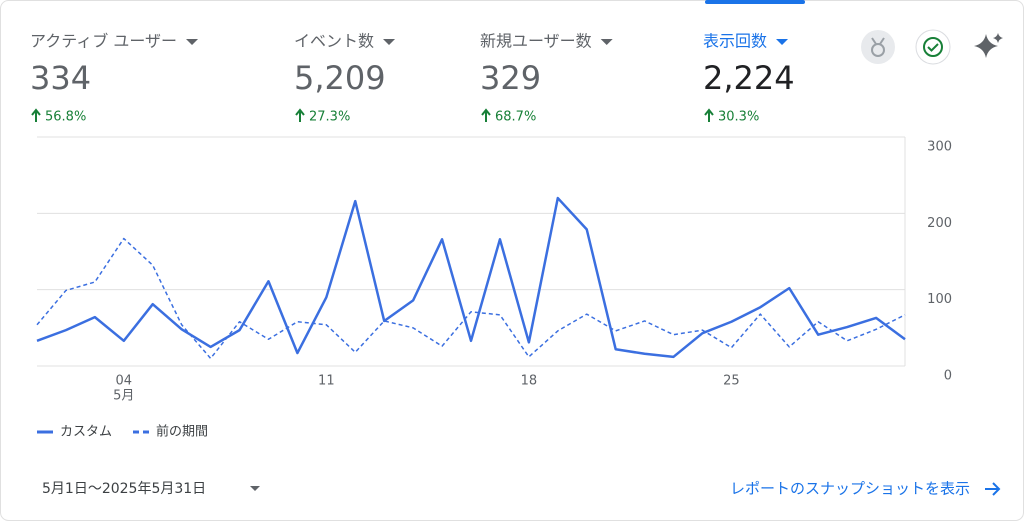 The width and height of the screenshot is (1024, 521). What do you see at coordinates (124, 489) in the screenshot?
I see `date-range: 5月1日〜2025年5月31日` at bounding box center [124, 489].